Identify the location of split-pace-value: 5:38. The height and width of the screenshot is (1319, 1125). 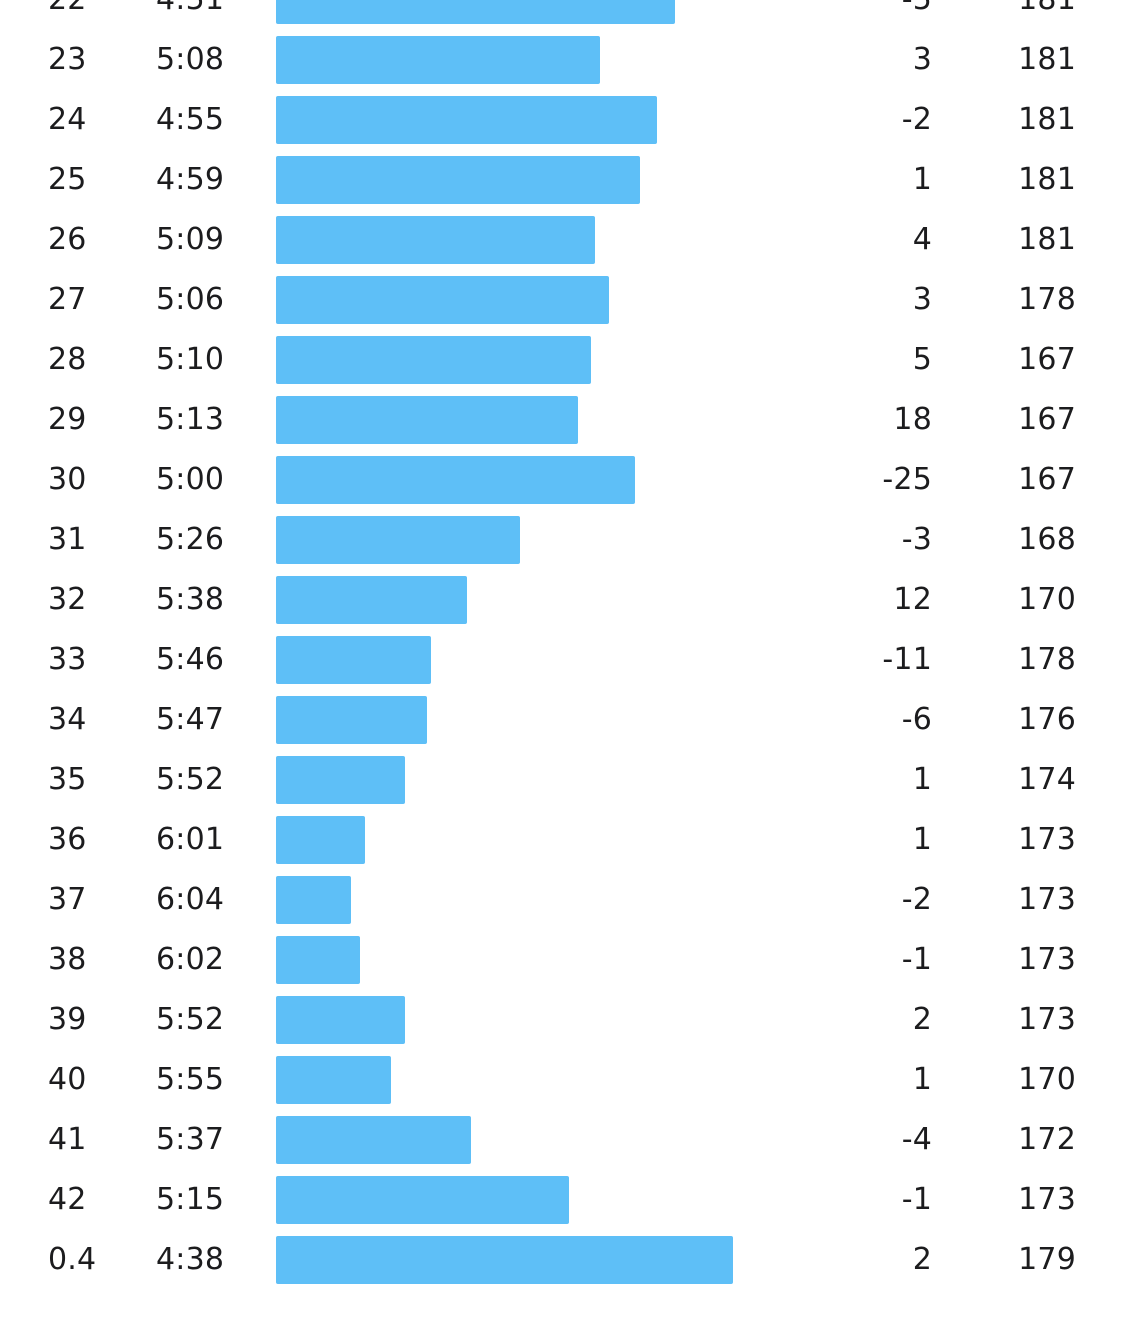
(190, 599).